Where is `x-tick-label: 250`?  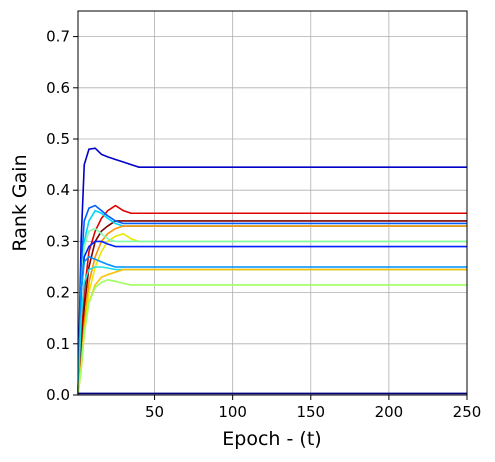 x-tick-label: 250 is located at coordinates (467, 412).